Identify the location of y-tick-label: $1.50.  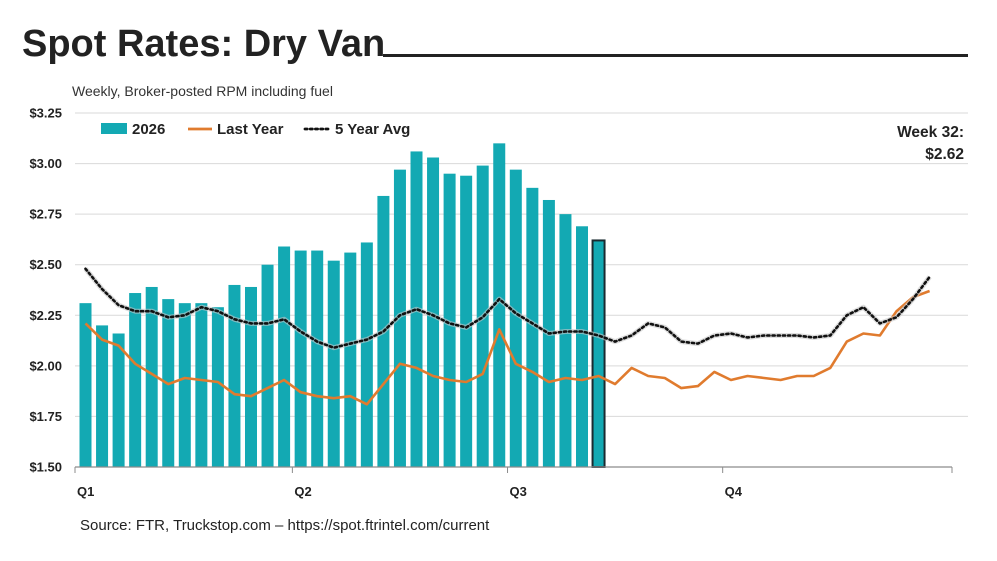
(45, 467).